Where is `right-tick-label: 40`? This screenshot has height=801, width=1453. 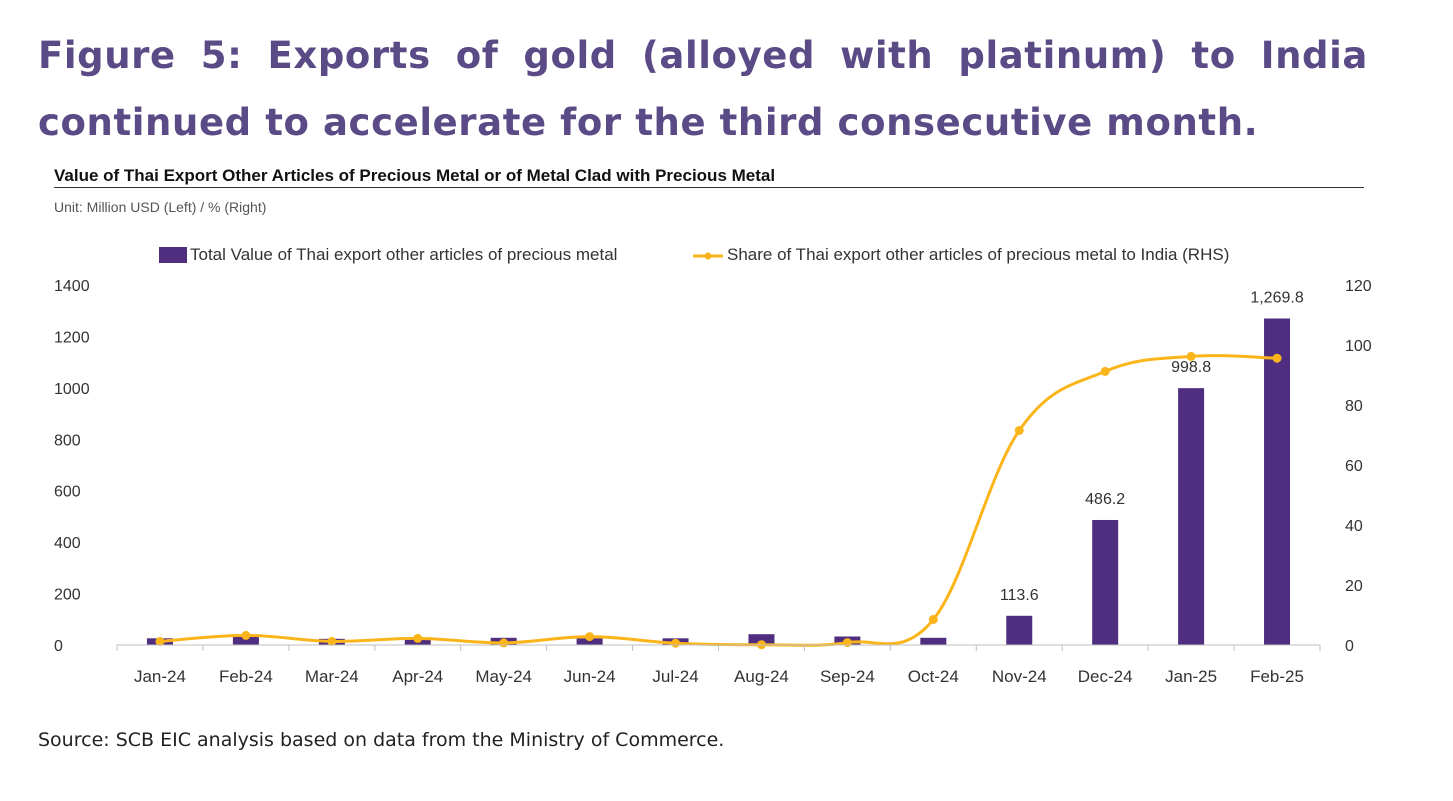 right-tick-label: 40 is located at coordinates (1354, 526).